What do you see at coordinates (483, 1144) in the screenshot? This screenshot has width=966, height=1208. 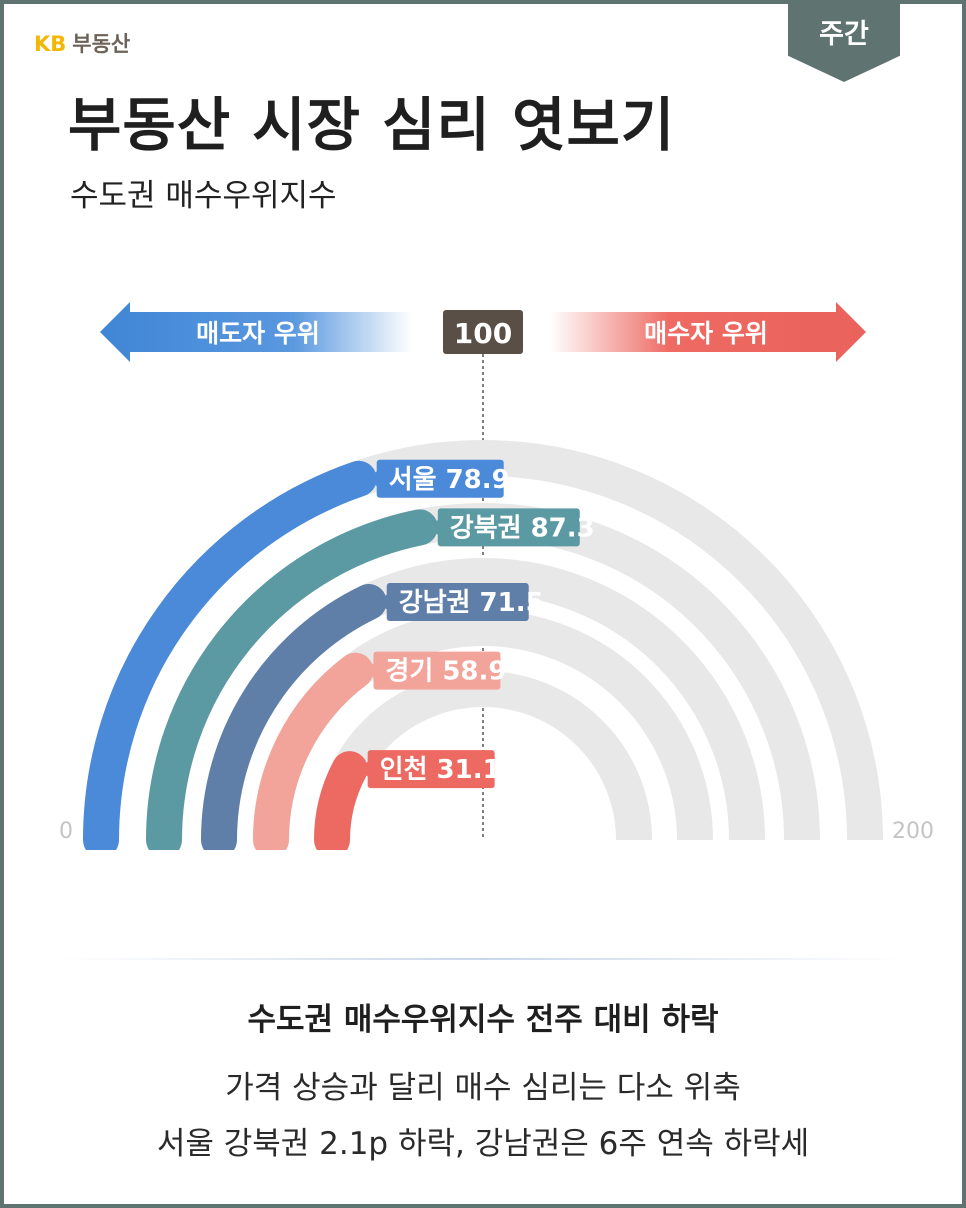 I see `description-line-2: 서울 강북권 2.1p 하락, 강남권은 6주 연속 하락세` at bounding box center [483, 1144].